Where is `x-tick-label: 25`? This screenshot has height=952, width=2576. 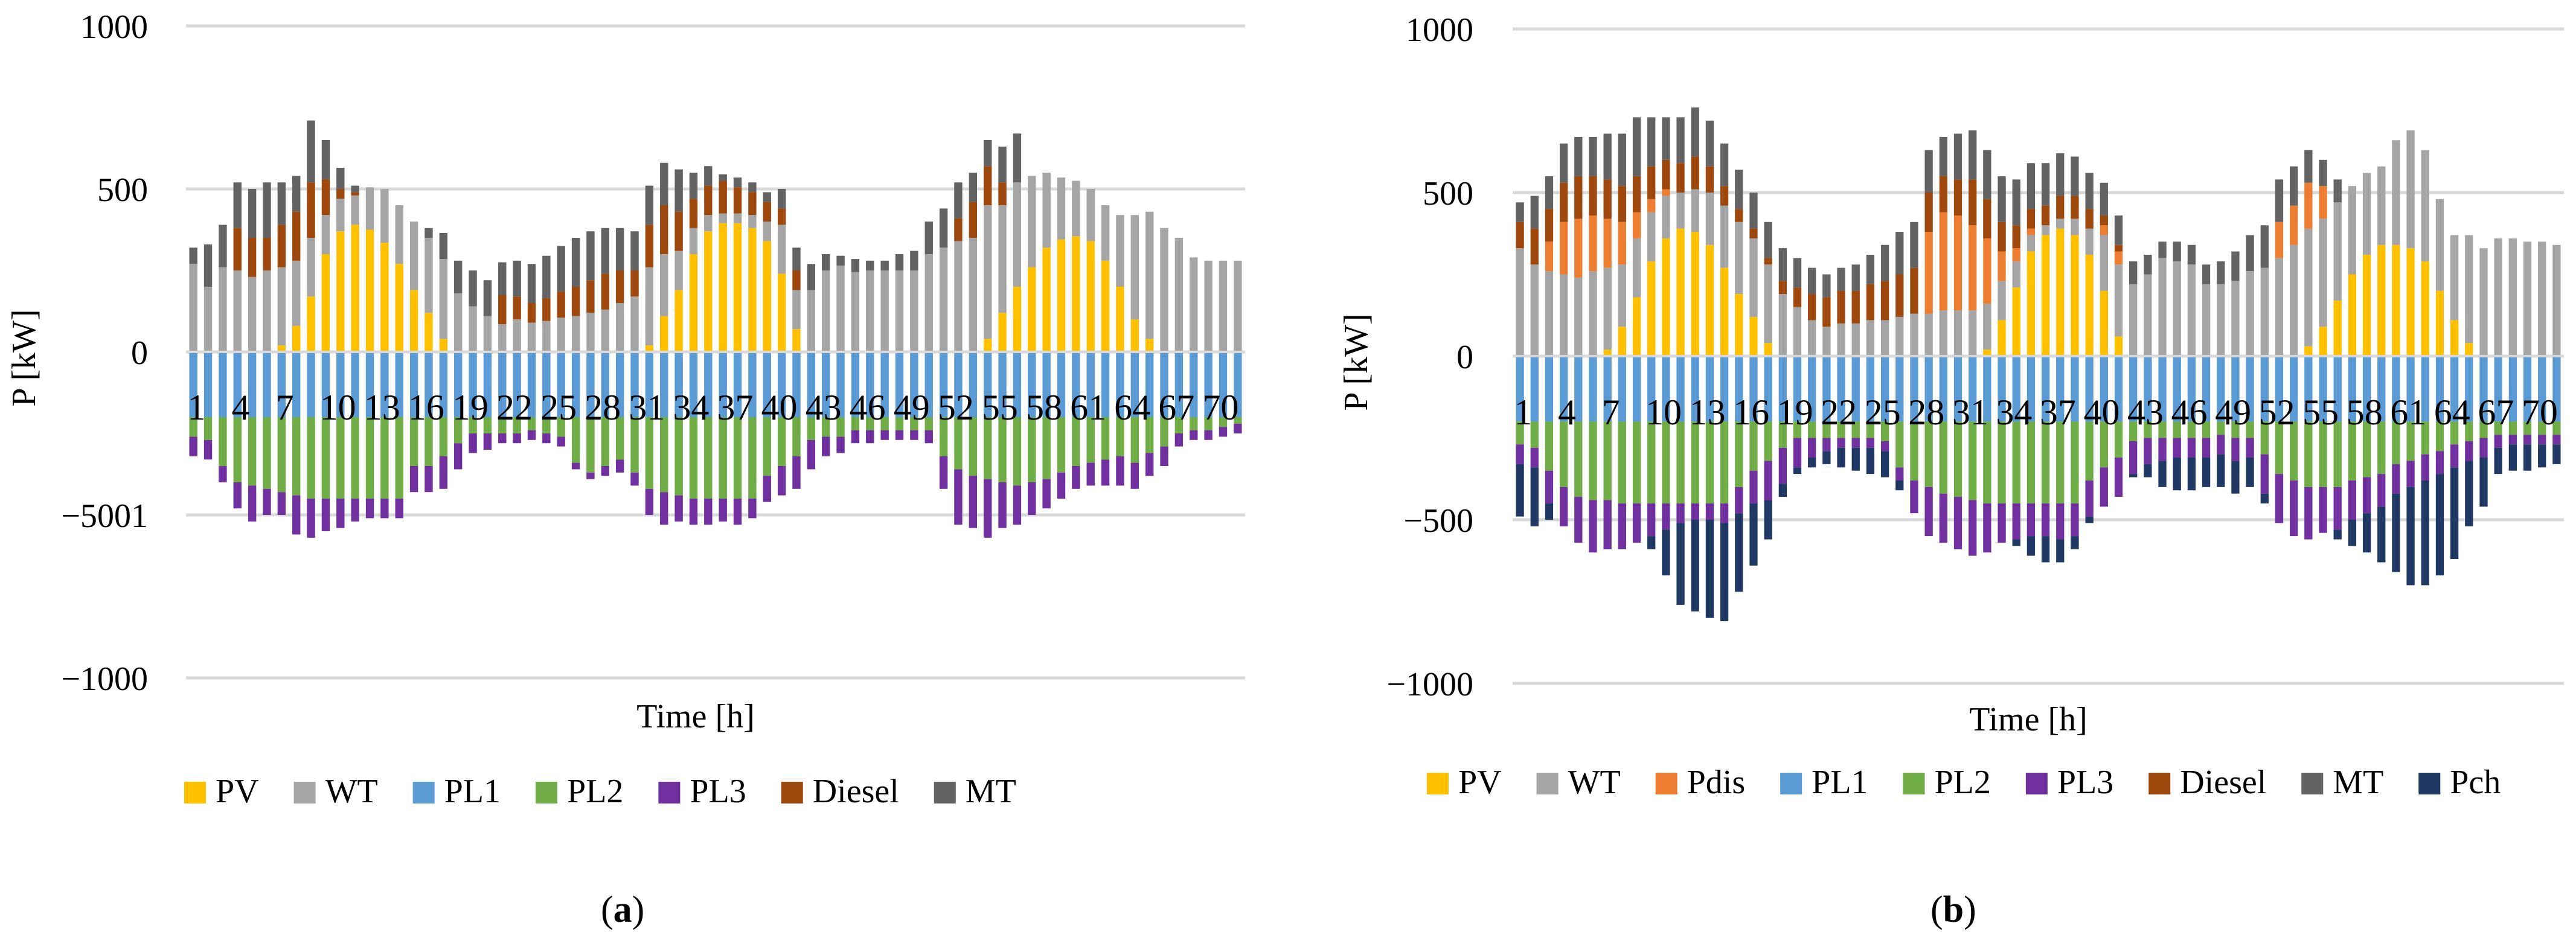 x-tick-label: 25 is located at coordinates (1883, 412).